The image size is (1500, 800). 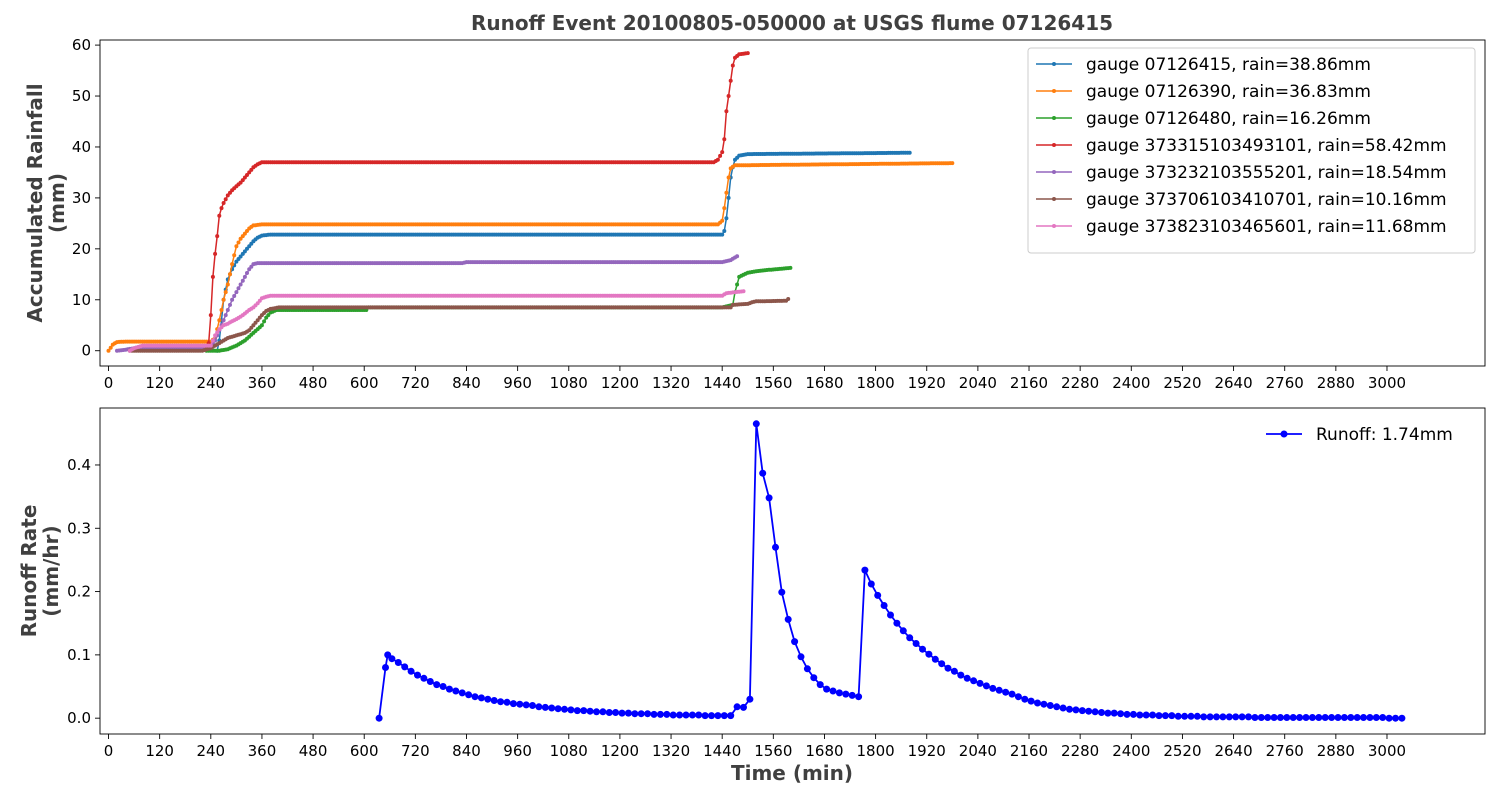 What do you see at coordinates (1336, 383) in the screenshot?
I see `x-tick-label: 2880` at bounding box center [1336, 383].